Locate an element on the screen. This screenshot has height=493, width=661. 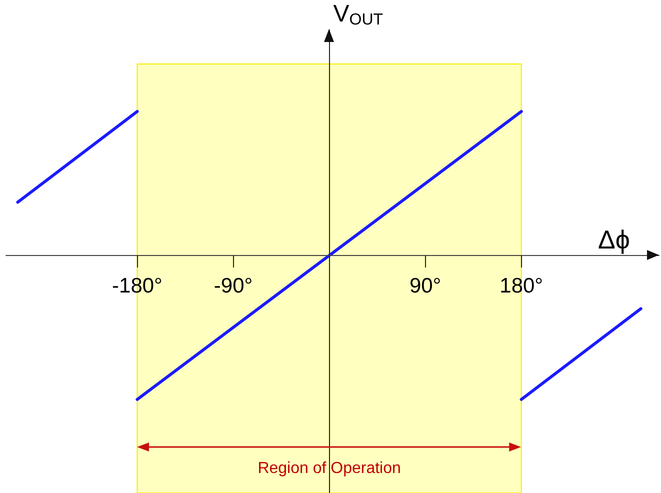
x-axis-title: Δϕ is located at coordinates (614, 239).